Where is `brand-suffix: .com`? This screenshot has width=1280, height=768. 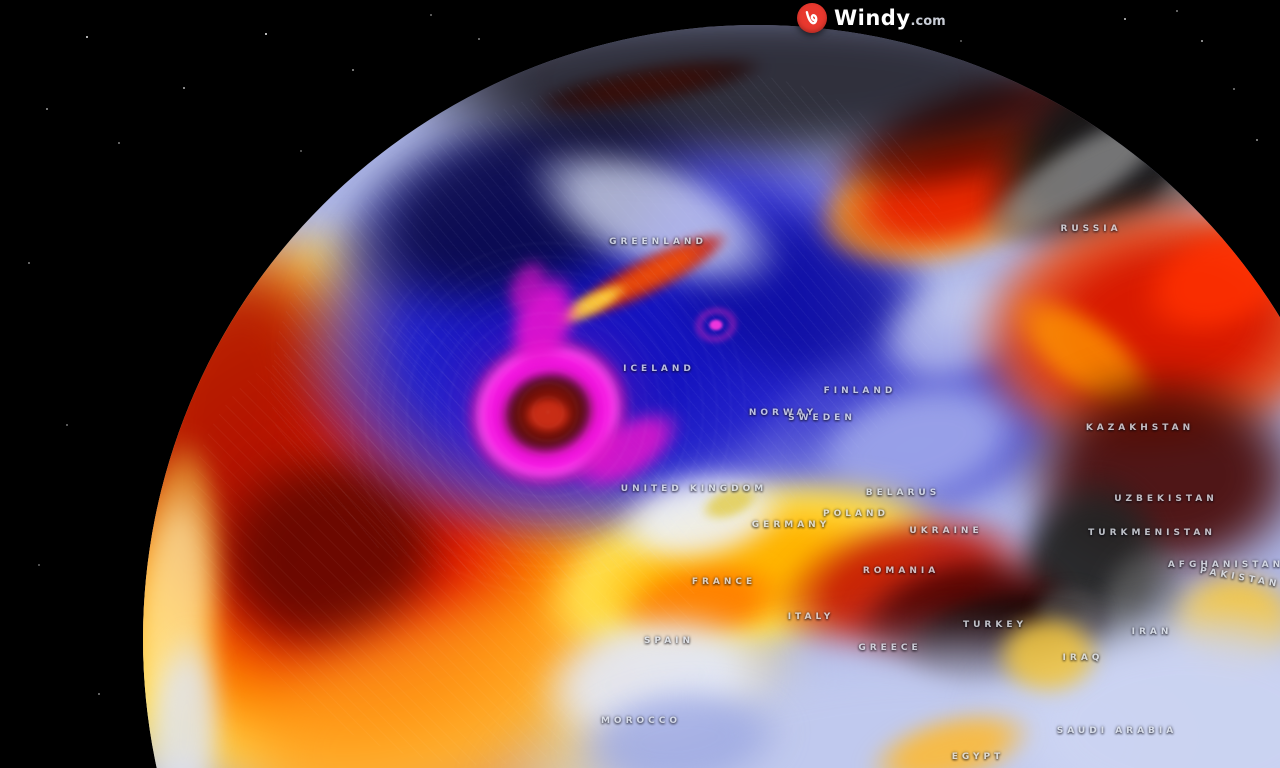 brand-suffix: .com is located at coordinates (928, 21).